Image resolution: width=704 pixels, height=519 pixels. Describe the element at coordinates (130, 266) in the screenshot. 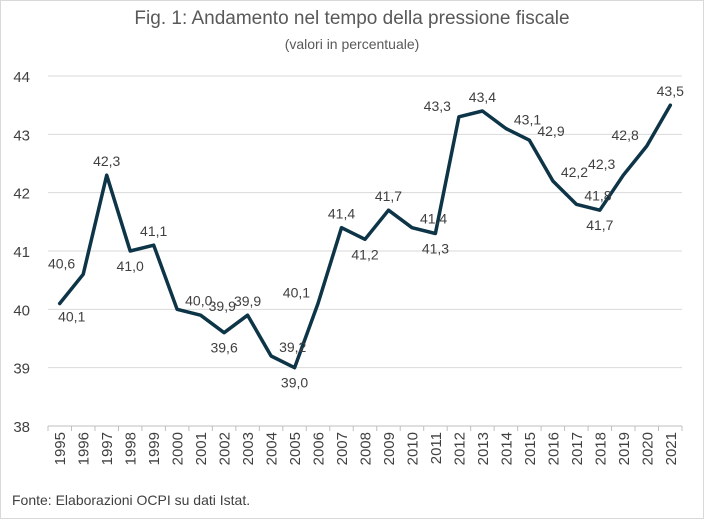

I see `data-label: 41,0` at that location.